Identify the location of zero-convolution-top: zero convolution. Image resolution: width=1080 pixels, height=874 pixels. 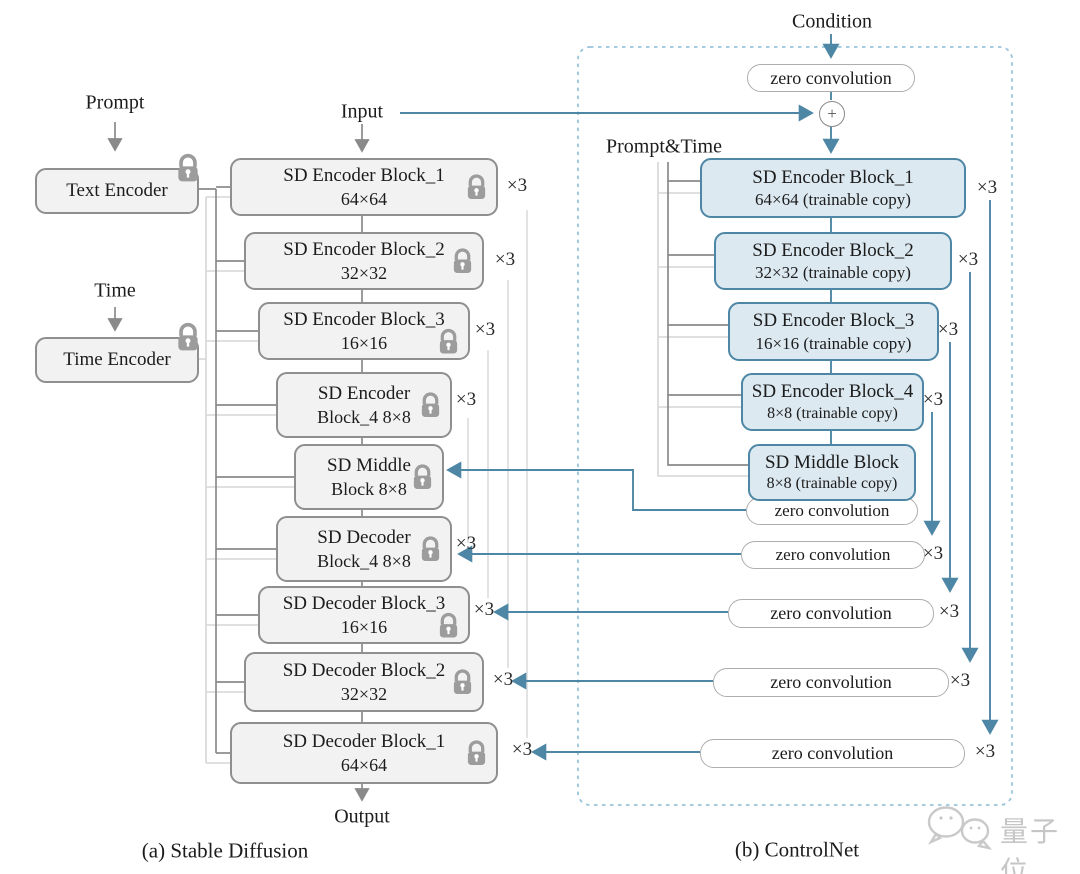
(831, 78).